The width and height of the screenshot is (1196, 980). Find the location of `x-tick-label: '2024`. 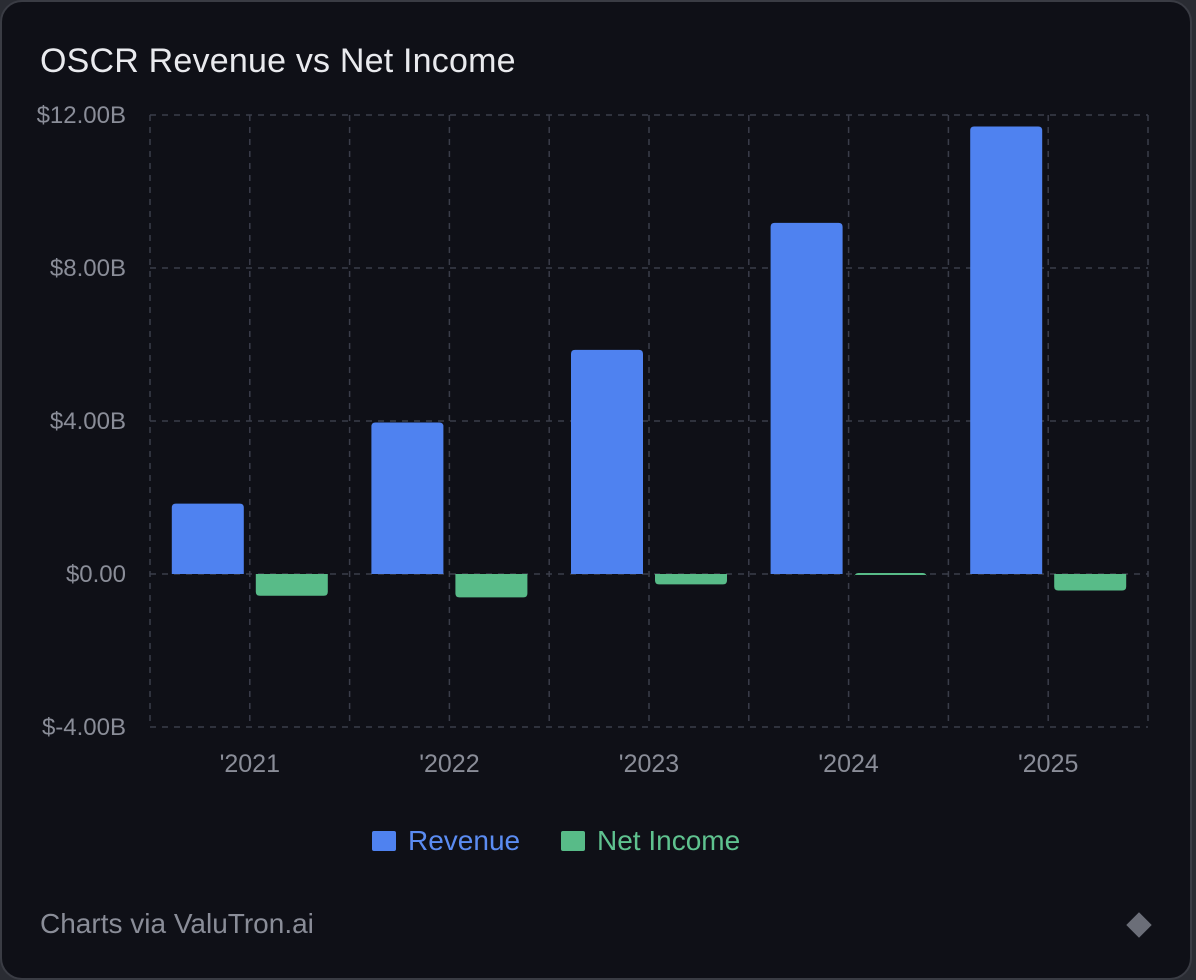

x-tick-label: '2024 is located at coordinates (848, 764).